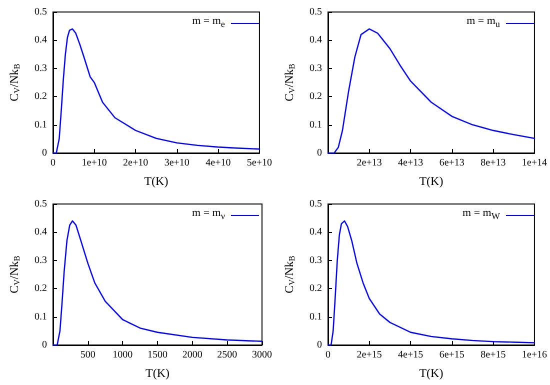 Image resolution: width=550 pixels, height=385 pixels. Describe the element at coordinates (493, 355) in the screenshot. I see `x-tick-label: 8e+15` at that location.